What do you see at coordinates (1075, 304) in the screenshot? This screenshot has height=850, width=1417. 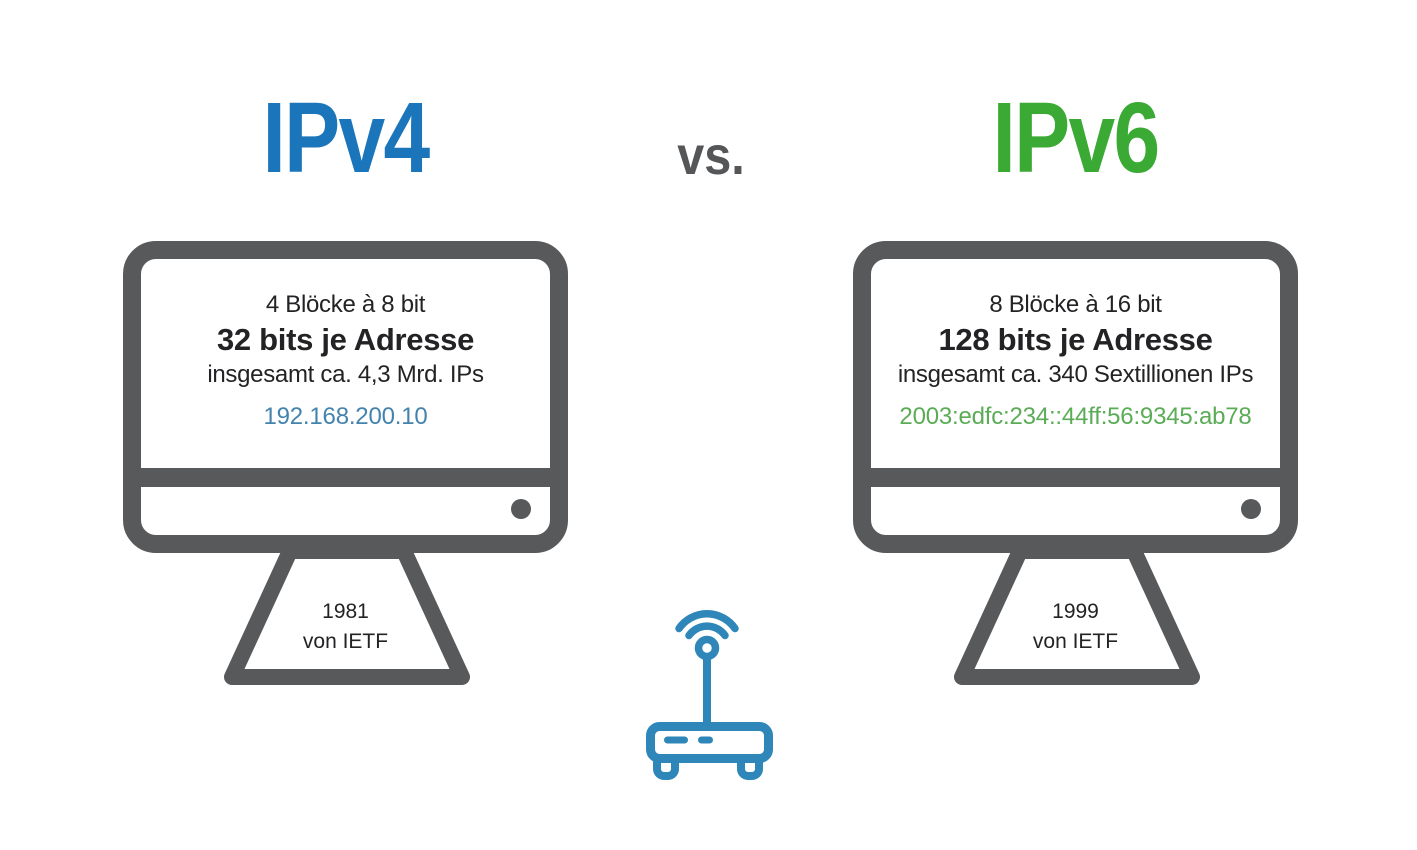 I see `ipv6-blocks-text: 8 Blöcke à 16 bit` at bounding box center [1075, 304].